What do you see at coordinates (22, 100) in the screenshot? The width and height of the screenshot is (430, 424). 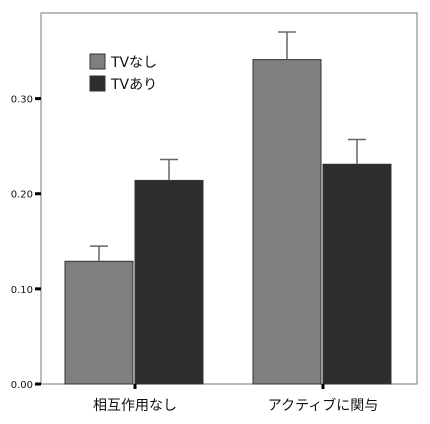 I see `y-tick-label-3: 0.30` at bounding box center [22, 100].